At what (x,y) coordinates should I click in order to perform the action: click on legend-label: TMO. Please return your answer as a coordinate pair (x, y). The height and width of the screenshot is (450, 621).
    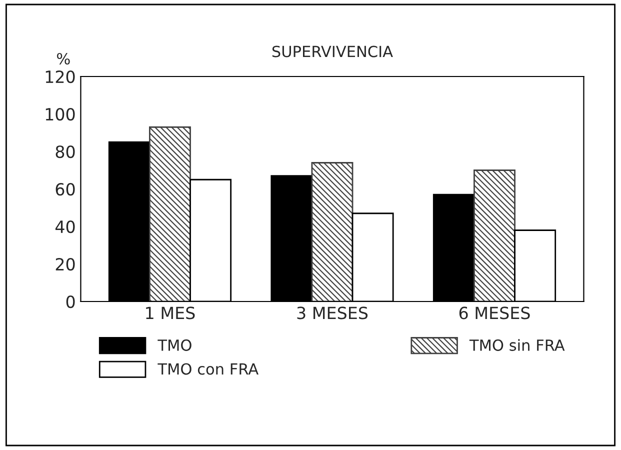
    Looking at the image, I should click on (175, 345).